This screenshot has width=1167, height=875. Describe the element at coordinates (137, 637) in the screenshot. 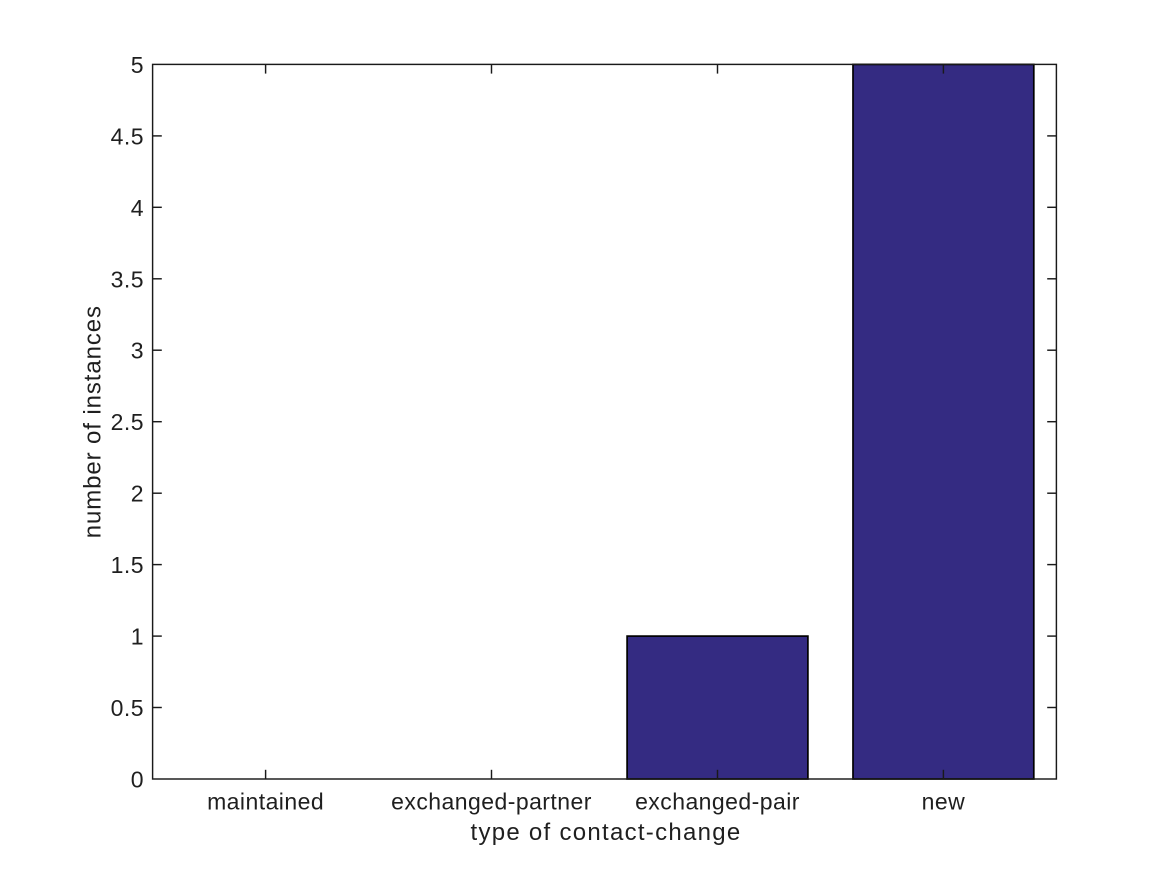

I see `svg-text: 1` at that location.